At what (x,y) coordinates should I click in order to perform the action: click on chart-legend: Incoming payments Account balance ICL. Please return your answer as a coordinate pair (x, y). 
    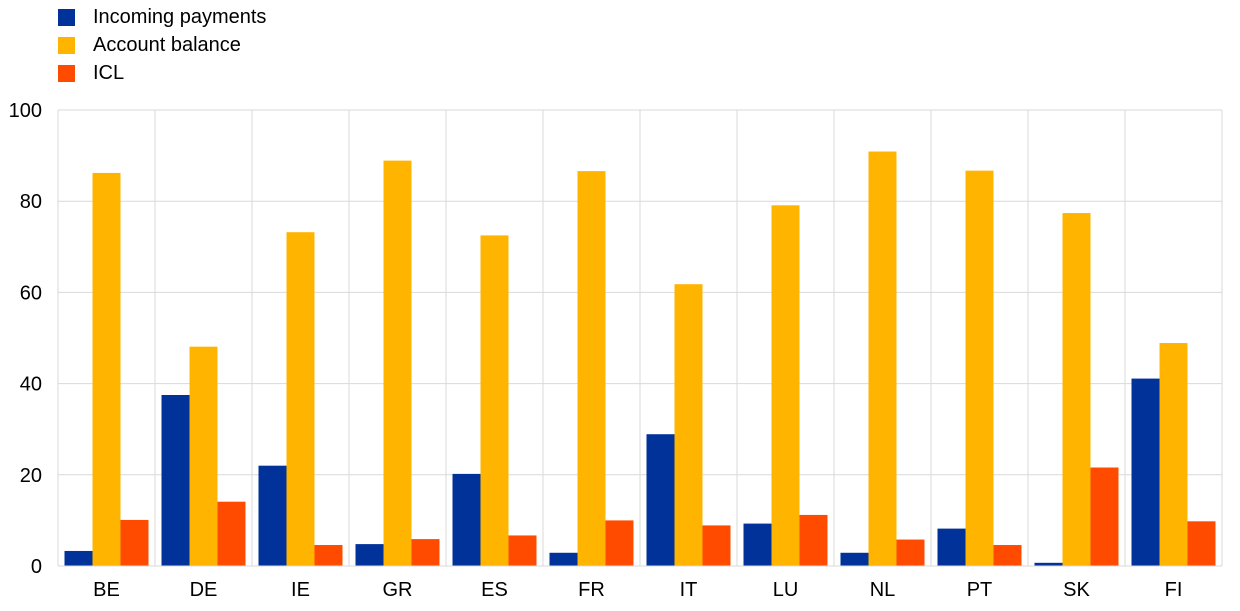
    Looking at the image, I should click on (162, 45).